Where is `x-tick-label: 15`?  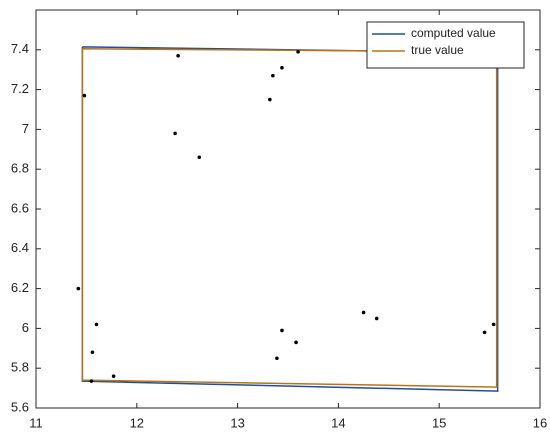
x-tick-label: 15 is located at coordinates (439, 422).